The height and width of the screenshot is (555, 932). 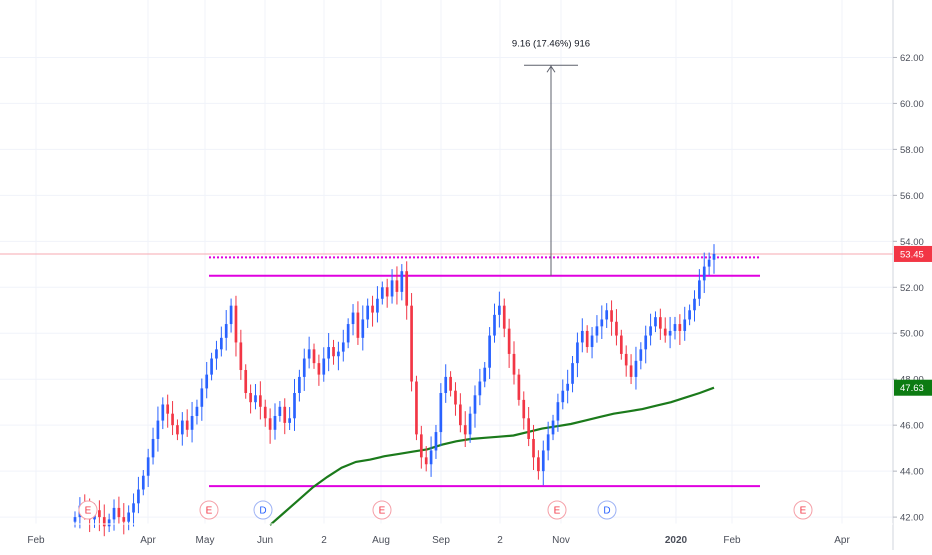 What do you see at coordinates (551, 43) in the screenshot?
I see `measure-label: 9.16 (17.46%) 916` at bounding box center [551, 43].